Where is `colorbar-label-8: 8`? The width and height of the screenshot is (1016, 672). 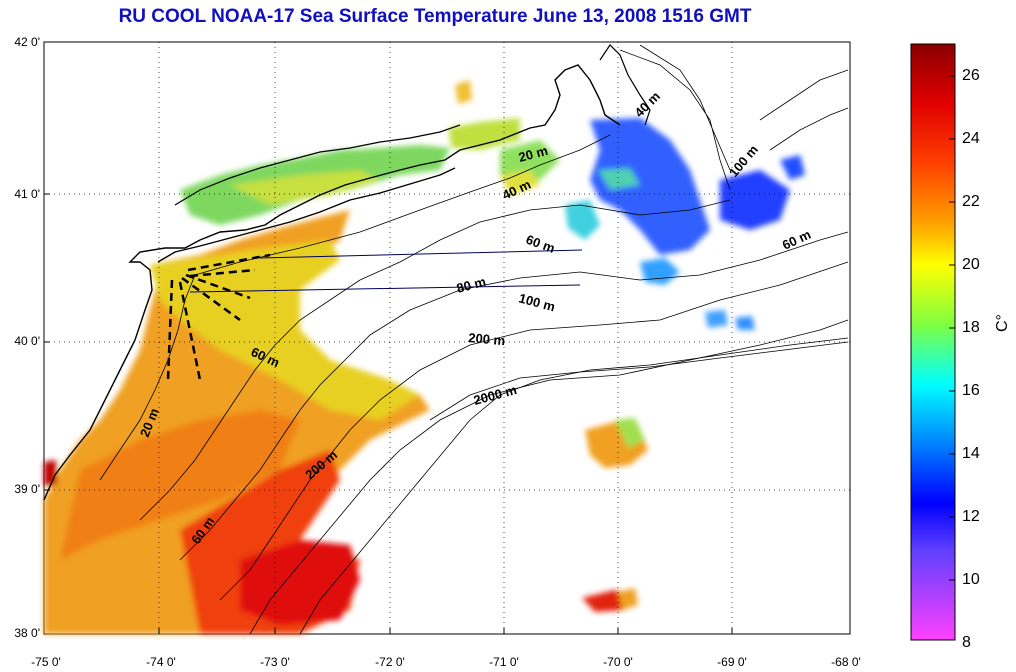
colorbar-label-8: 8 is located at coordinates (966, 642).